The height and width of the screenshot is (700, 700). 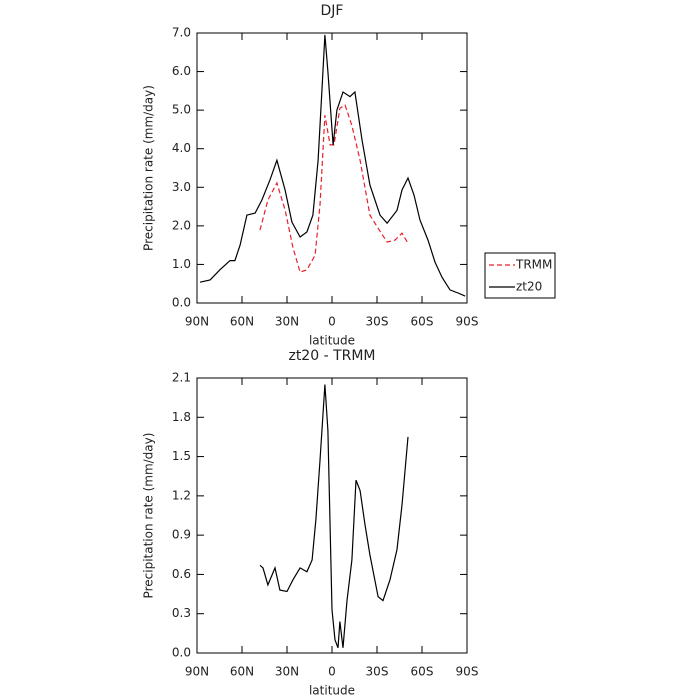 What do you see at coordinates (181, 187) in the screenshot?
I see `y-tick-label: 3.0` at bounding box center [181, 187].